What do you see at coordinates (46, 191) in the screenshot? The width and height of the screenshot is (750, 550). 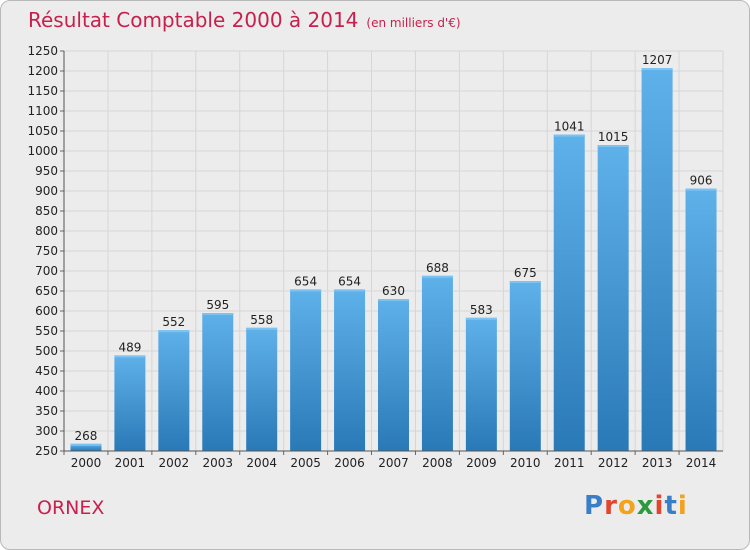 I see `y-tick-label: 900` at bounding box center [46, 191].